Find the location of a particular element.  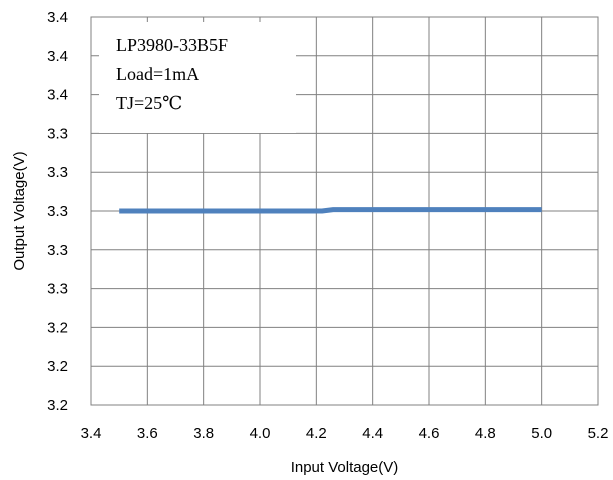

y-tick-labels: 3.4 3.4 3.4 3.3 3.3 3.3 3.3 3.3 3.2 3.2 3.2 is located at coordinates (57, 211).